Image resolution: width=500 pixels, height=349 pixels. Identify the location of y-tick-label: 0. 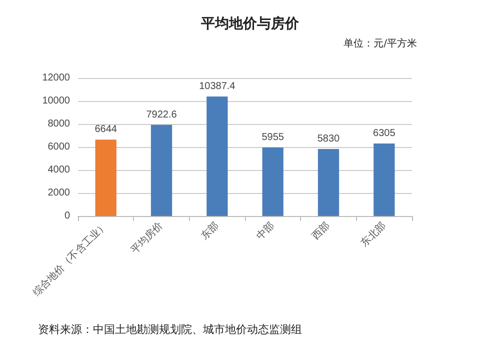
(67, 216).